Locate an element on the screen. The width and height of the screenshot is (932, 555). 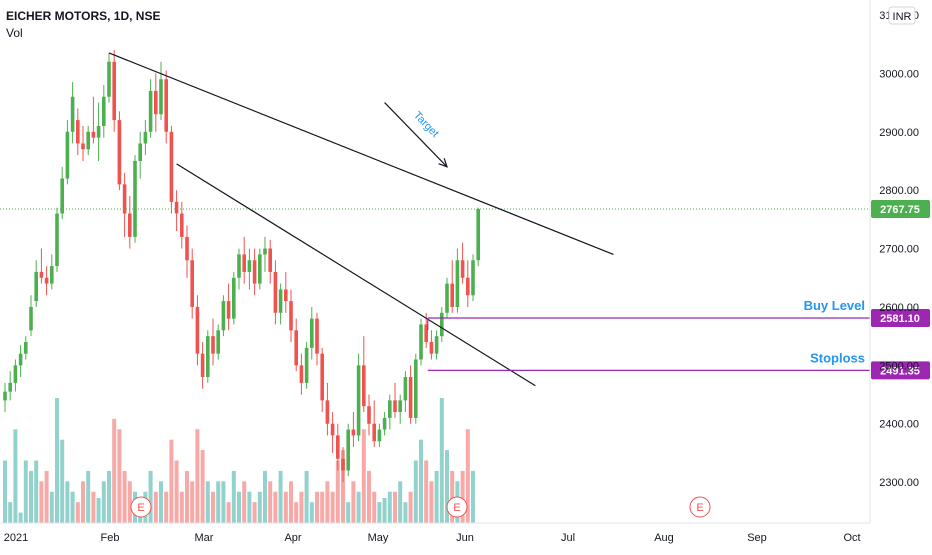
x-tick-label: Jun is located at coordinates (465, 538).